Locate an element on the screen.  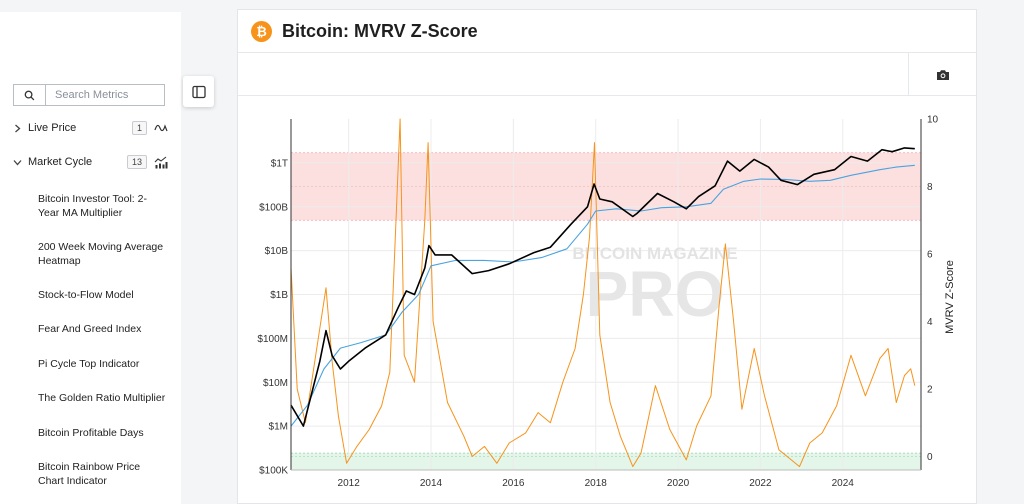
search-icon is located at coordinates (29, 95).